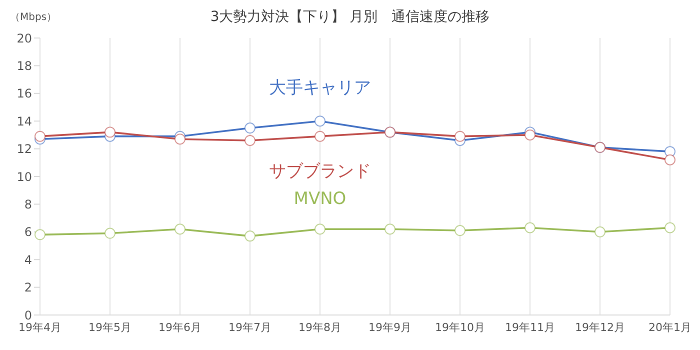 The image size is (700, 350). I want to click on y-tick-label: 12, so click(24, 149).